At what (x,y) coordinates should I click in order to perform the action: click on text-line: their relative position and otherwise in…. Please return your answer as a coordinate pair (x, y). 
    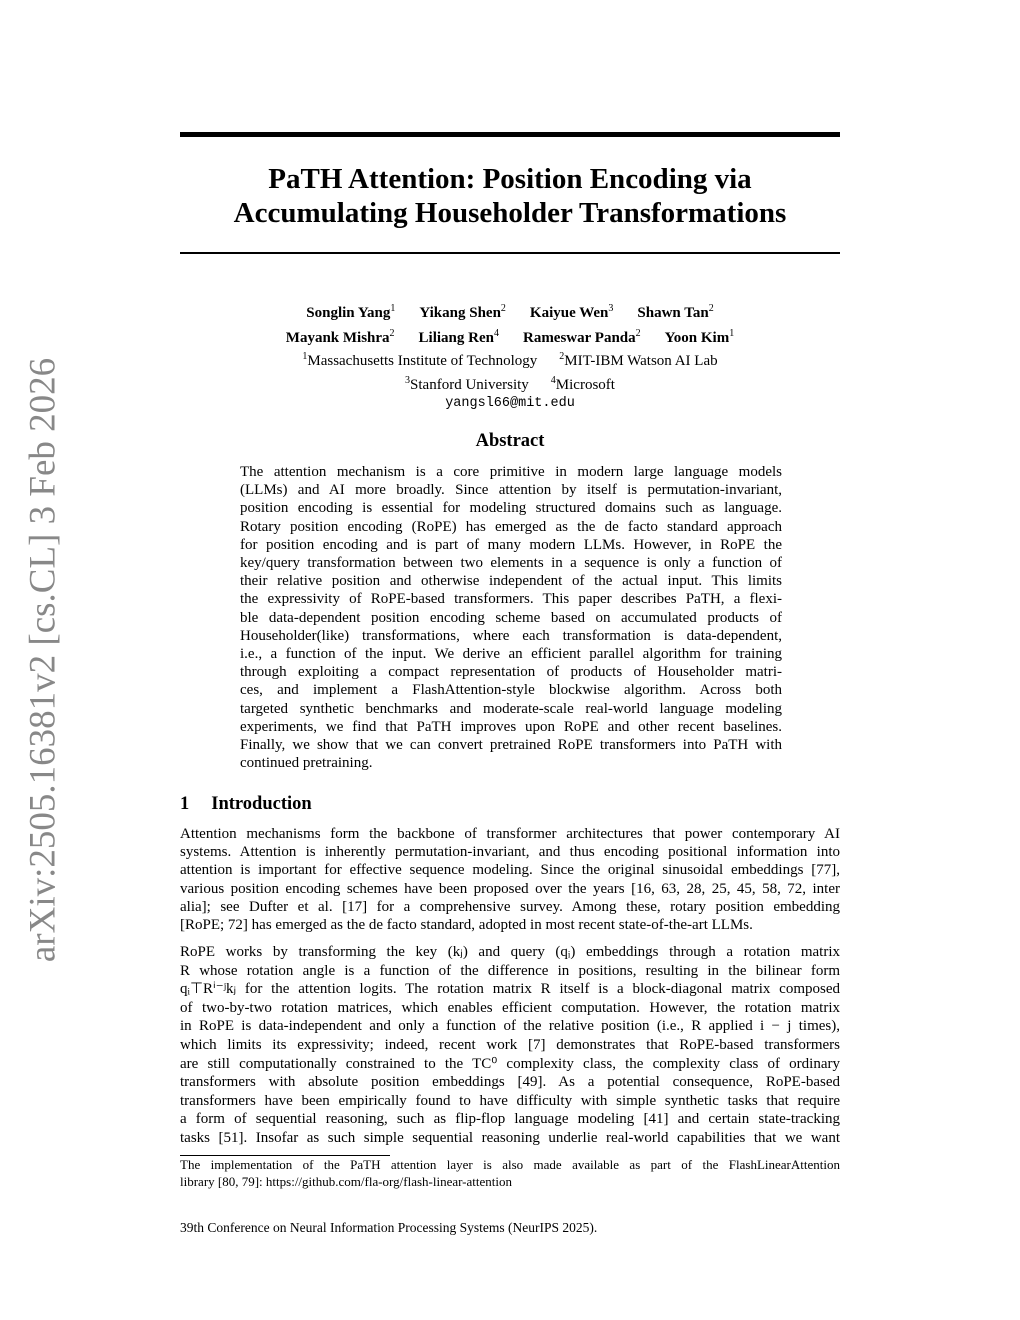
    Looking at the image, I should click on (511, 581).